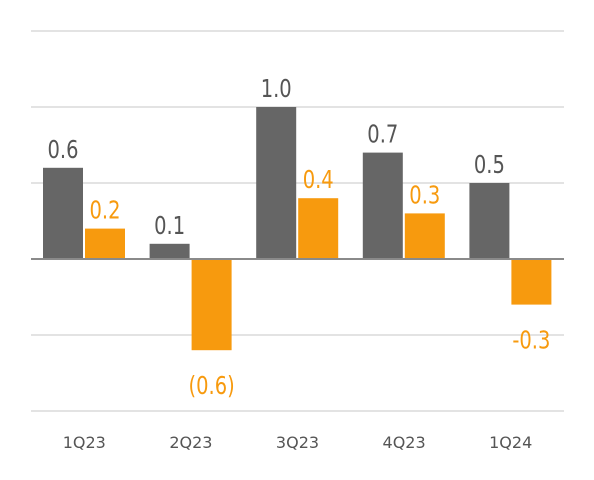 The height and width of the screenshot is (480, 594). I want to click on data-label-series2-3q23: 0.4, so click(318, 180).